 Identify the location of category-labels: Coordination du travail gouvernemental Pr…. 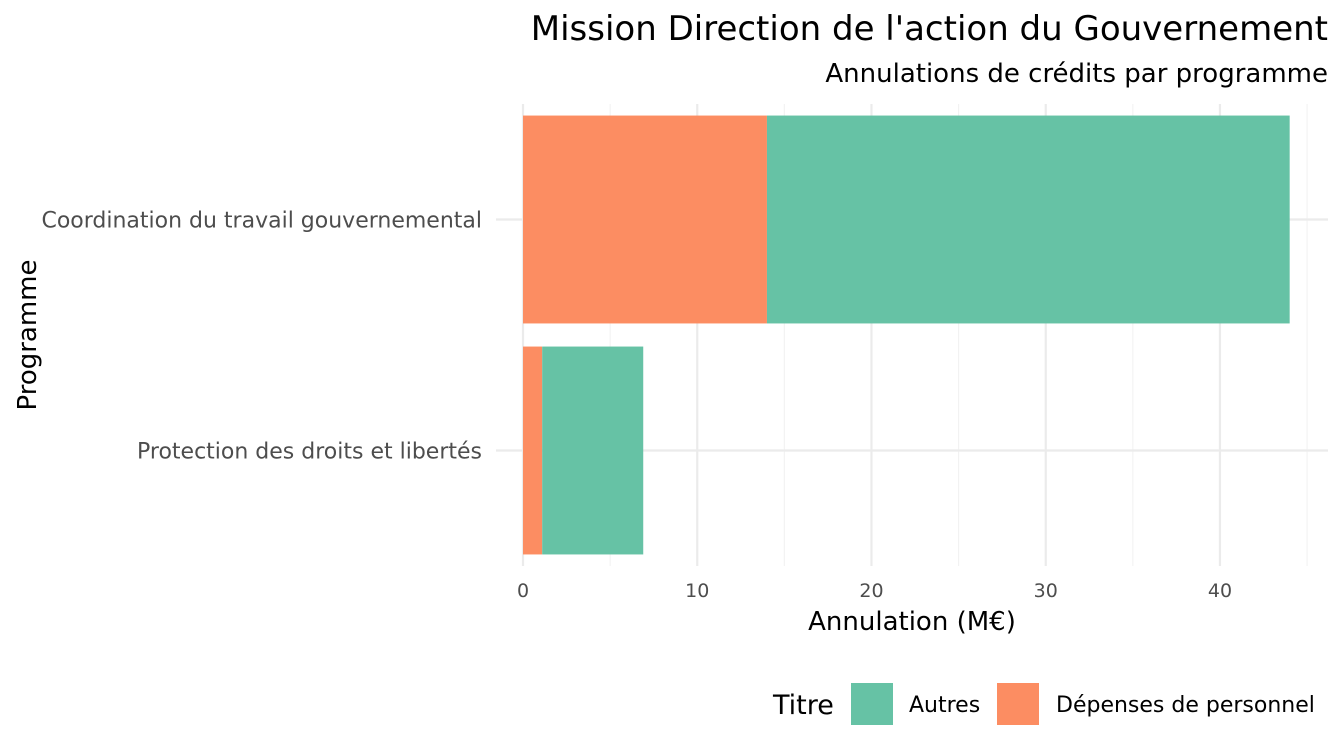
(261, 337).